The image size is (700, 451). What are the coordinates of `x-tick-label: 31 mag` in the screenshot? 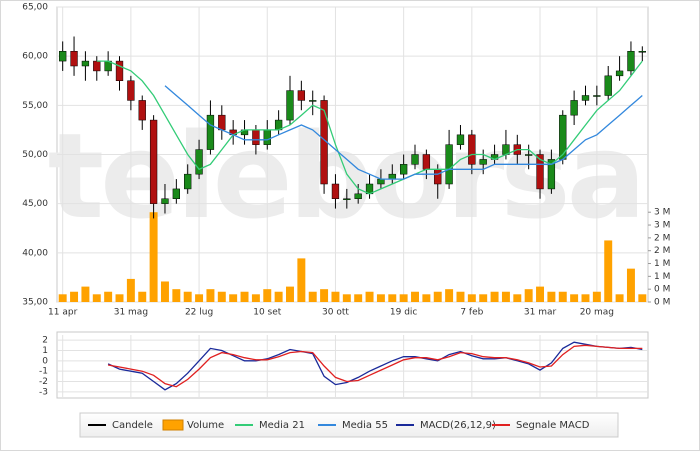 It's located at (131, 313).